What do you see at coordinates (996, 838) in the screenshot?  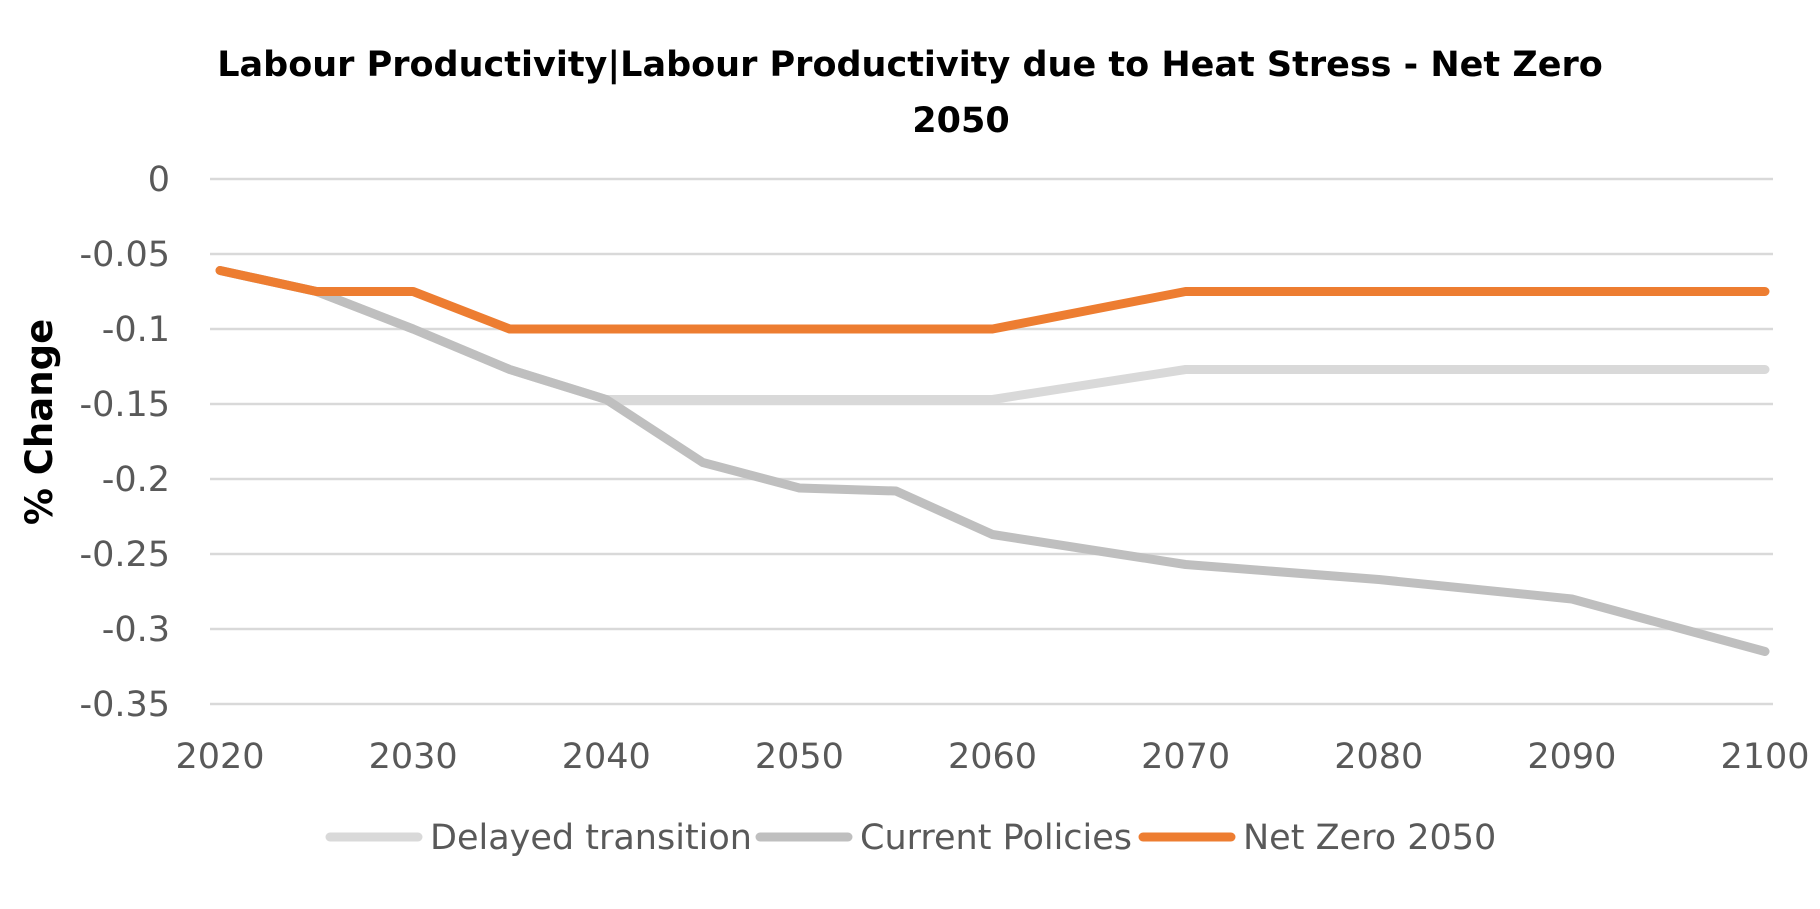 I see `legend-label-current-policies: Current Policies` at bounding box center [996, 838].